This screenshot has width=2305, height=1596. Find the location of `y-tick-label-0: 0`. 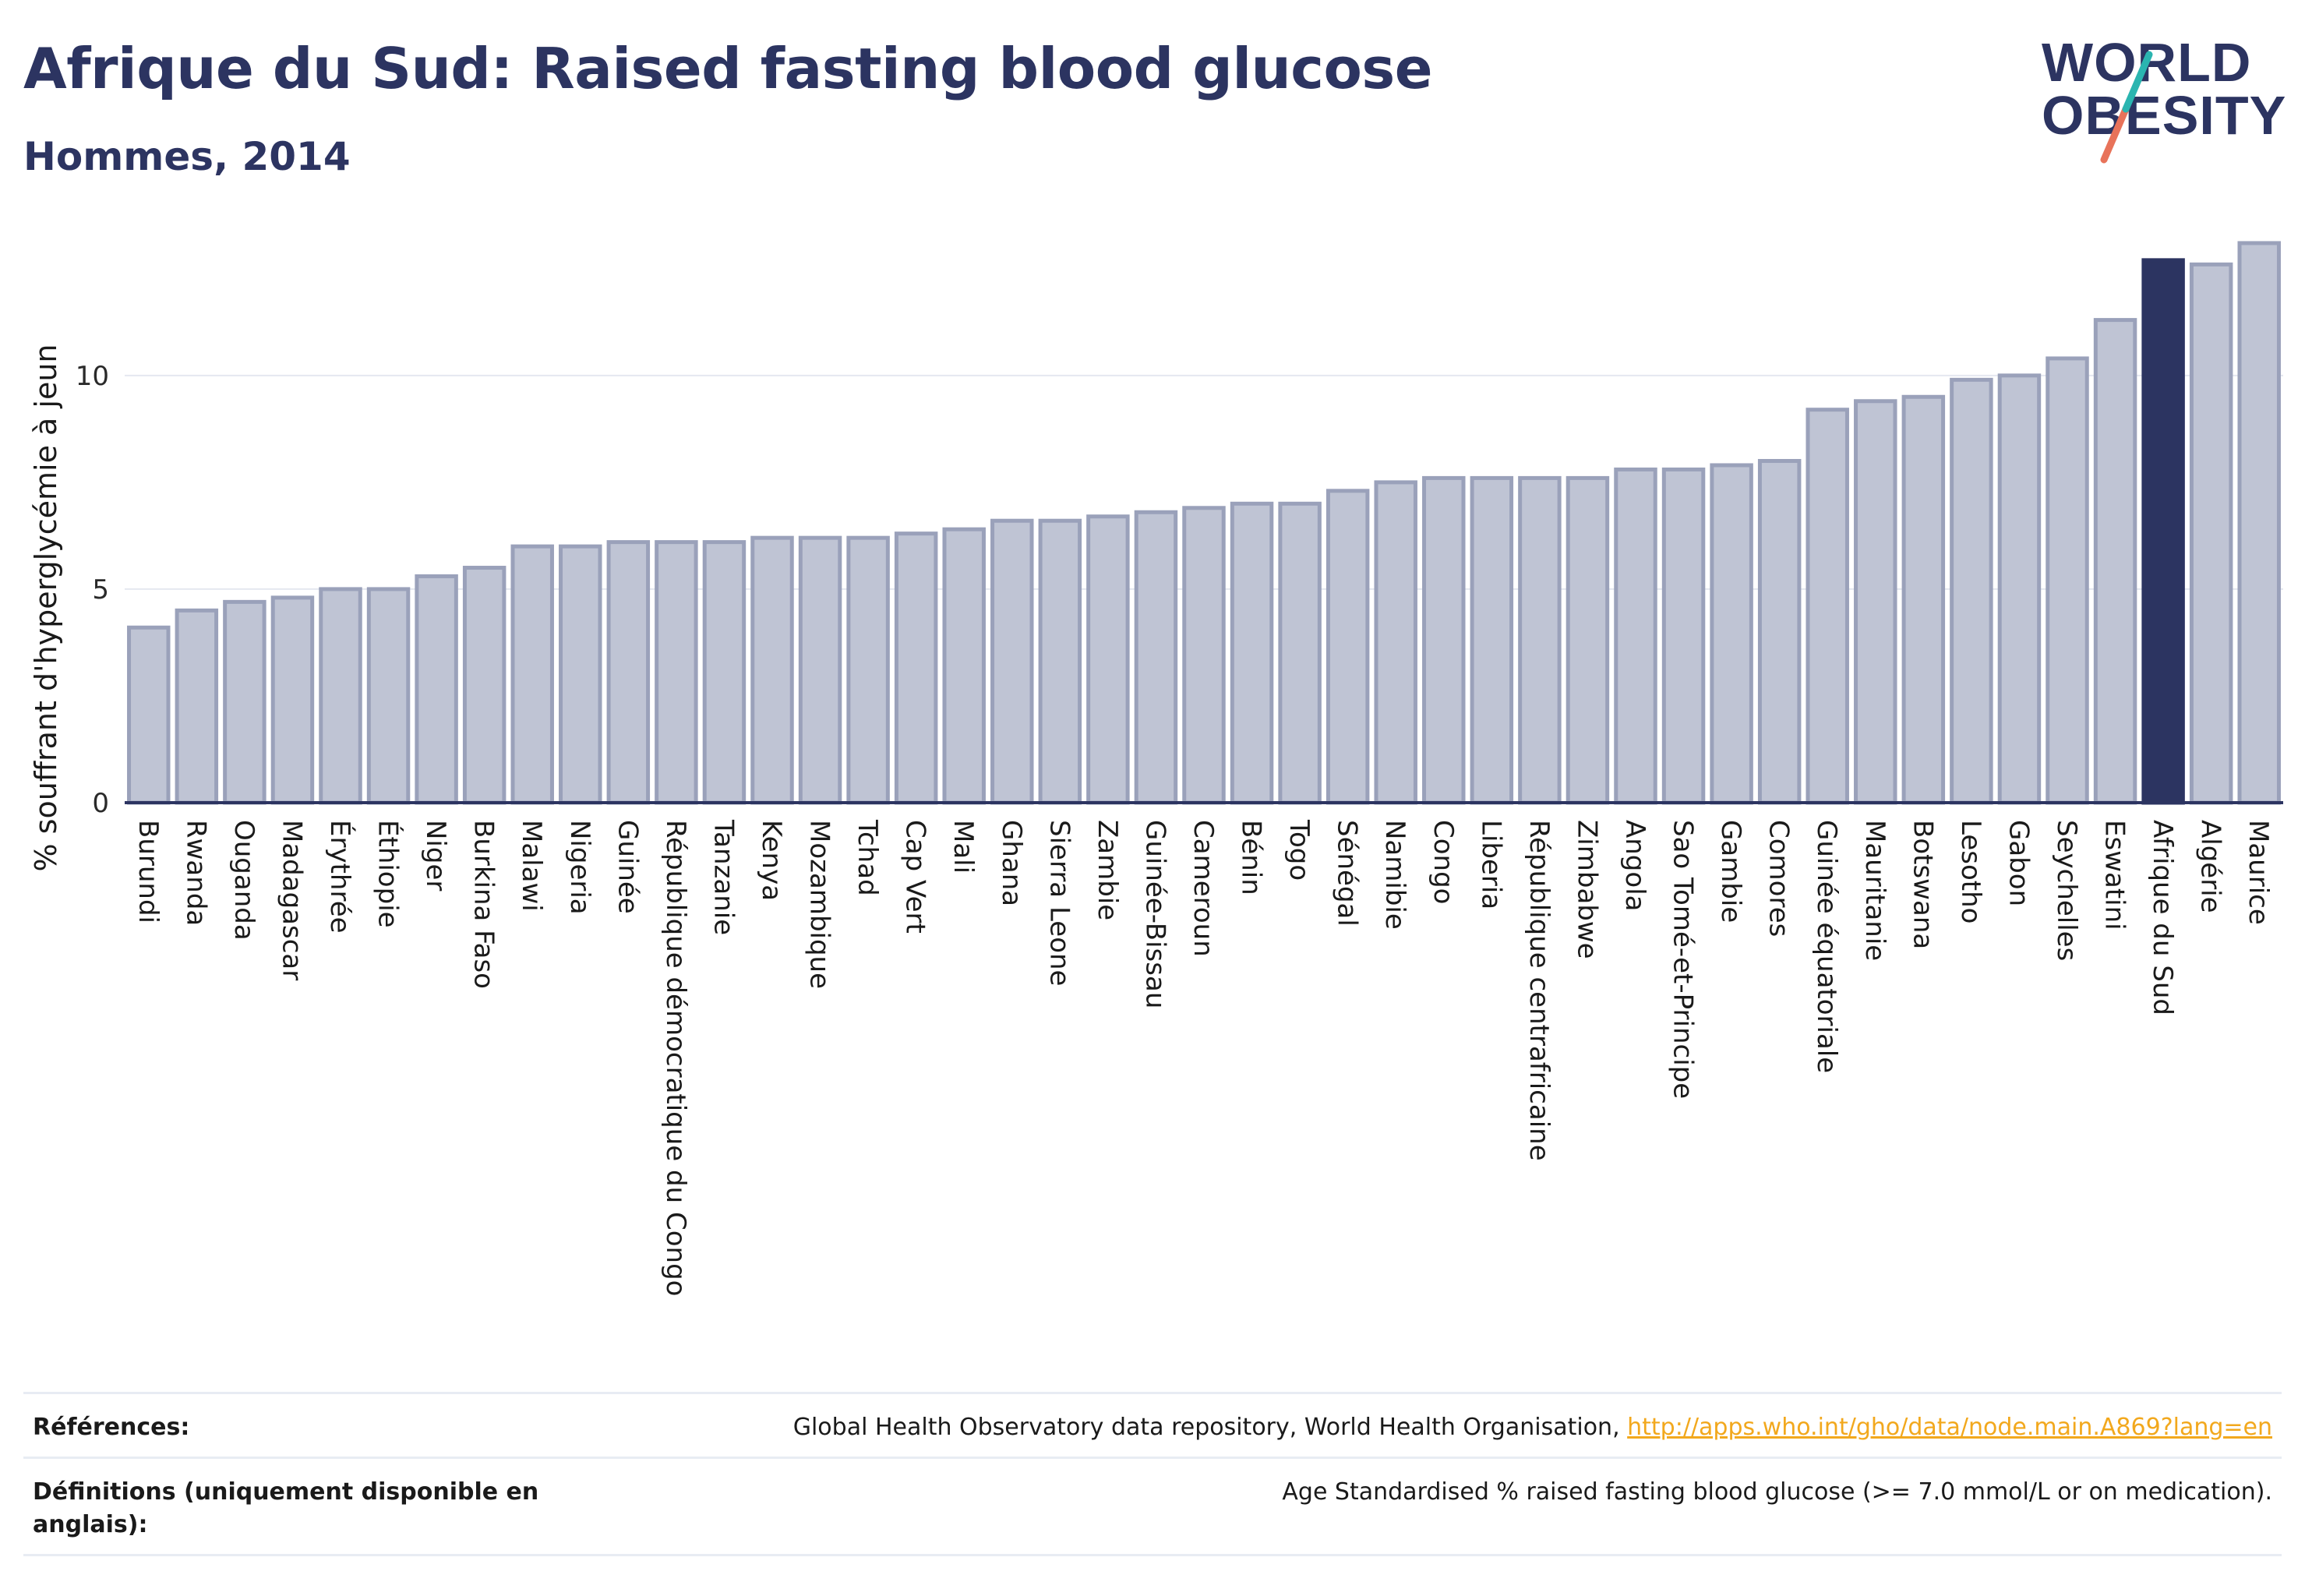

y-tick-label-0: 0 is located at coordinates (101, 803).